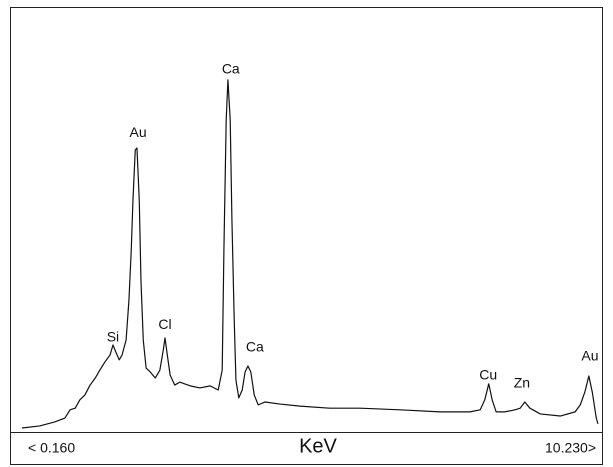 Image resolution: width=613 pixels, height=467 pixels. What do you see at coordinates (570, 448) in the screenshot?
I see `x-tick-label: 10.230>` at bounding box center [570, 448].